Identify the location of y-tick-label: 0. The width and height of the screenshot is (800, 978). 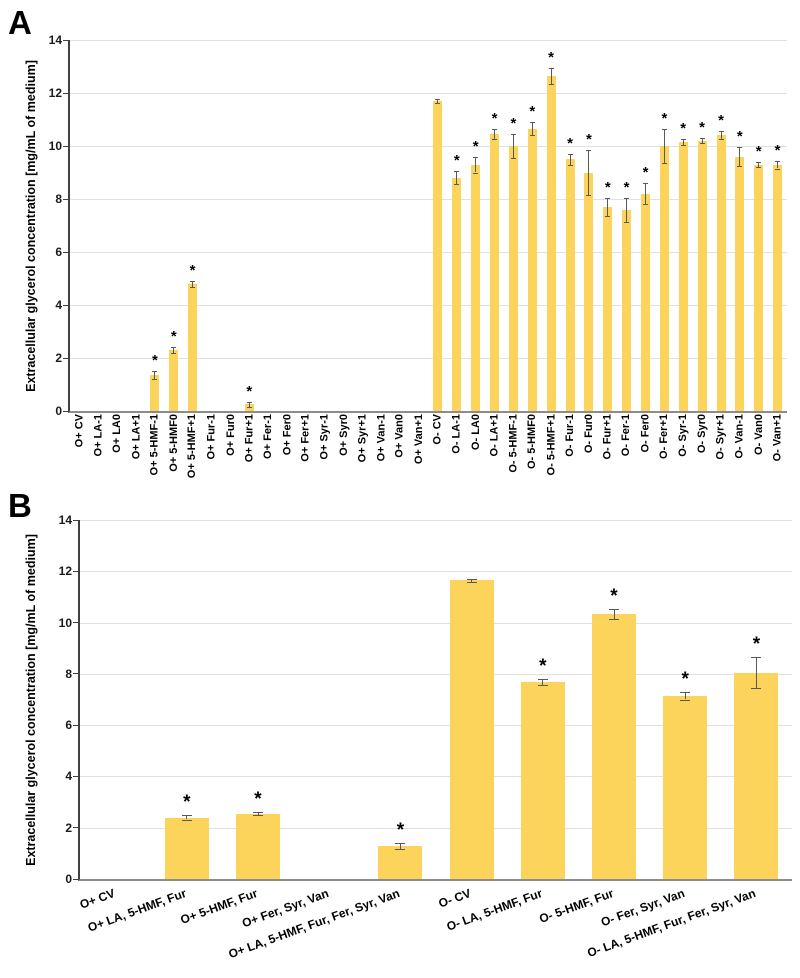
(58, 411).